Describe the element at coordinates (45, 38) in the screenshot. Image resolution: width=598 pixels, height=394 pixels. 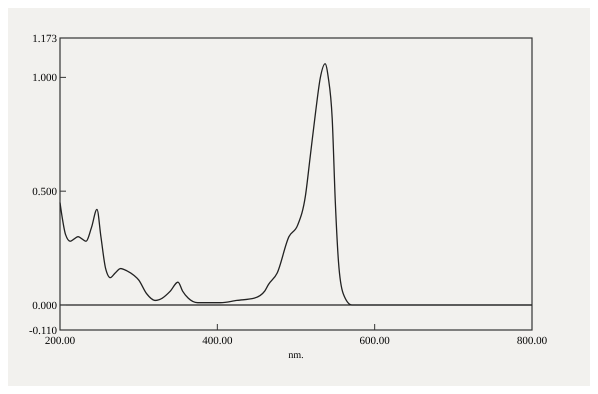
I see `y-tick-label: 1.173` at that location.